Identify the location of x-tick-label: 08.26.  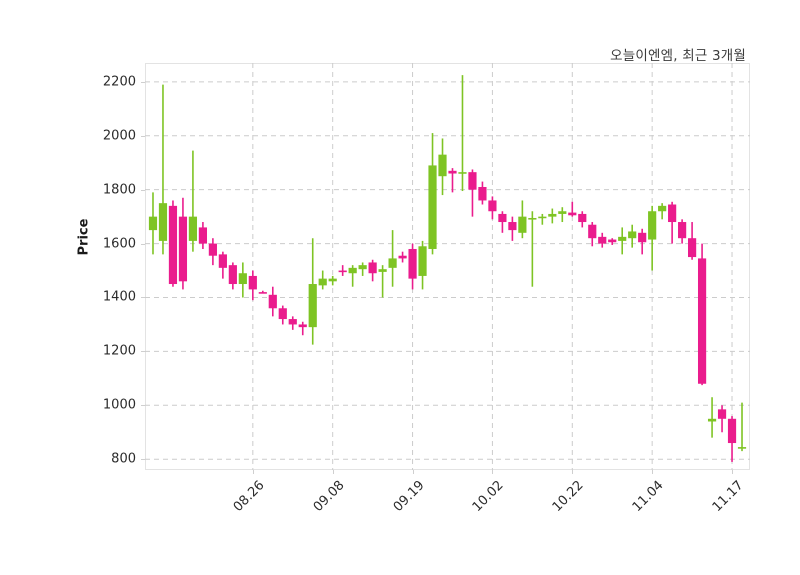
(249, 496).